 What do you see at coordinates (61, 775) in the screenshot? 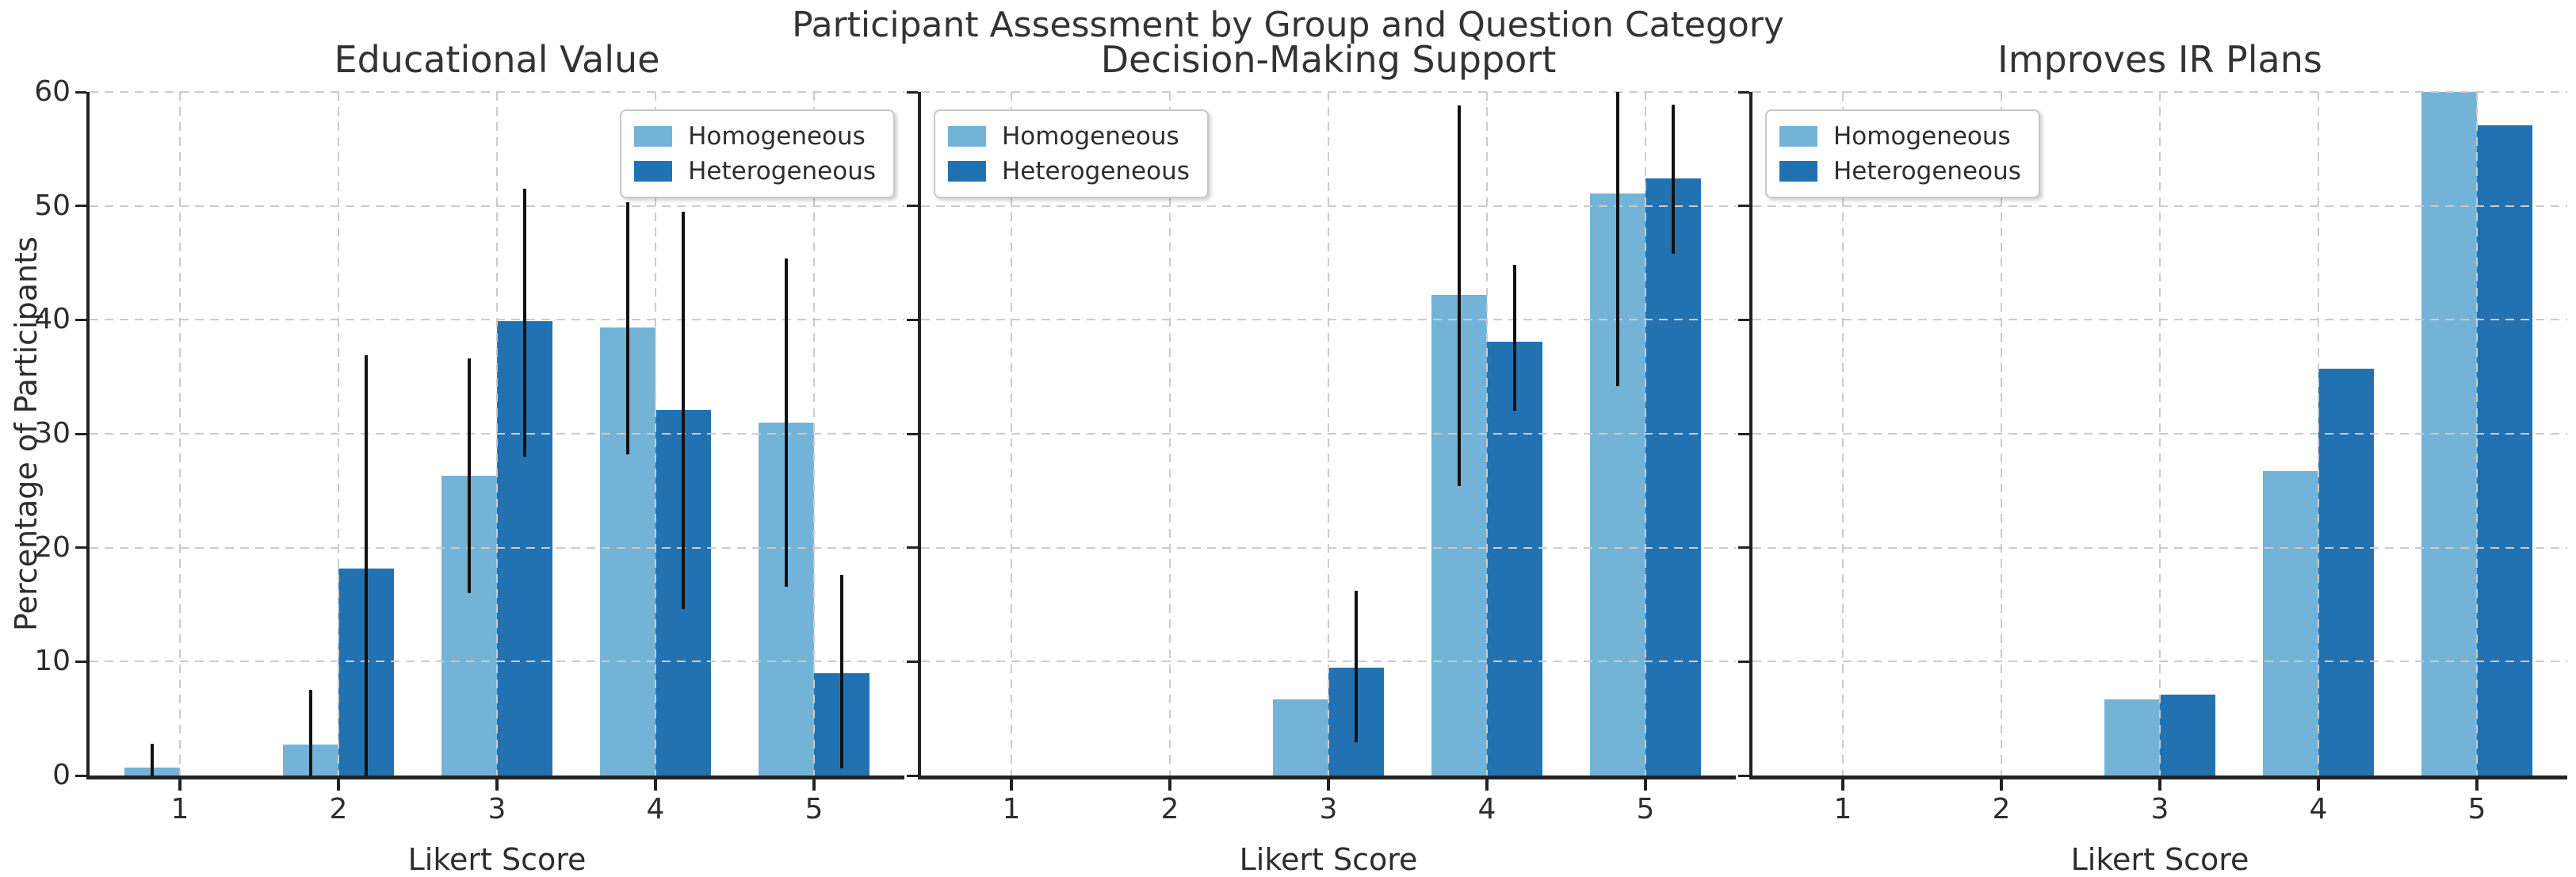
I see `y-tick-label-0: 0` at bounding box center [61, 775].